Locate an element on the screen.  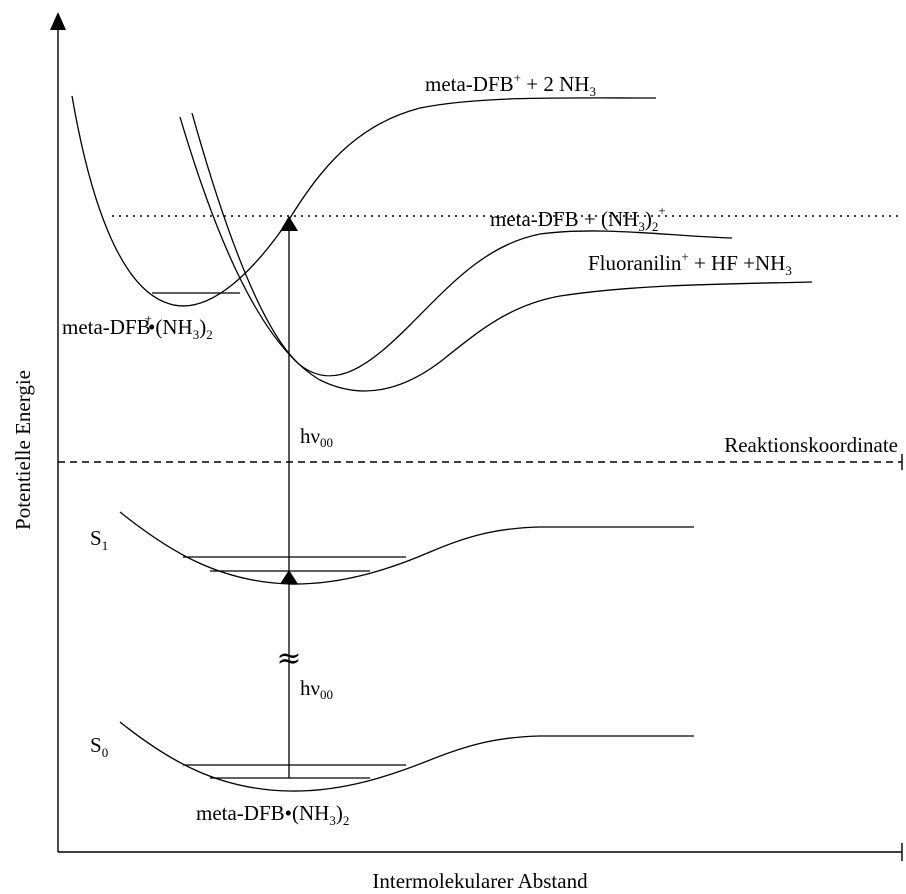
s0-label: S0 is located at coordinates (99, 746).